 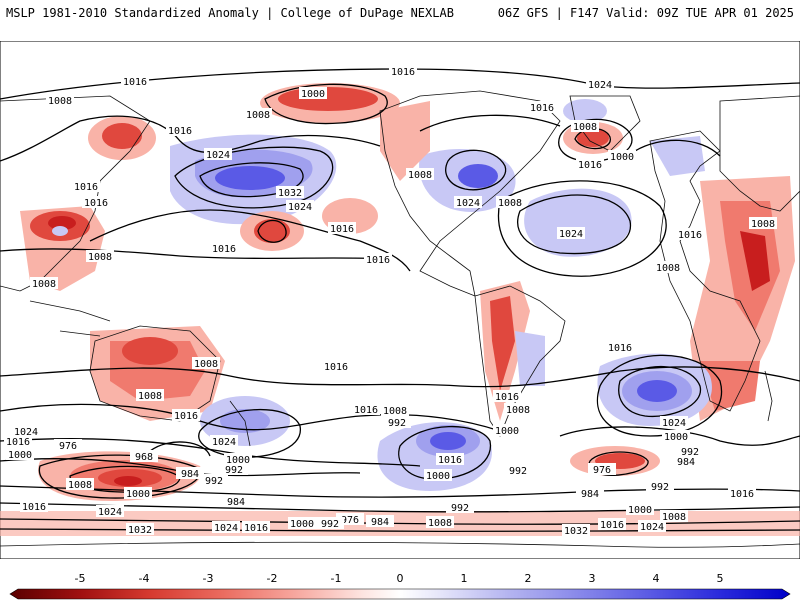 I want to click on isobar-label: 976, so click(x=602, y=469).